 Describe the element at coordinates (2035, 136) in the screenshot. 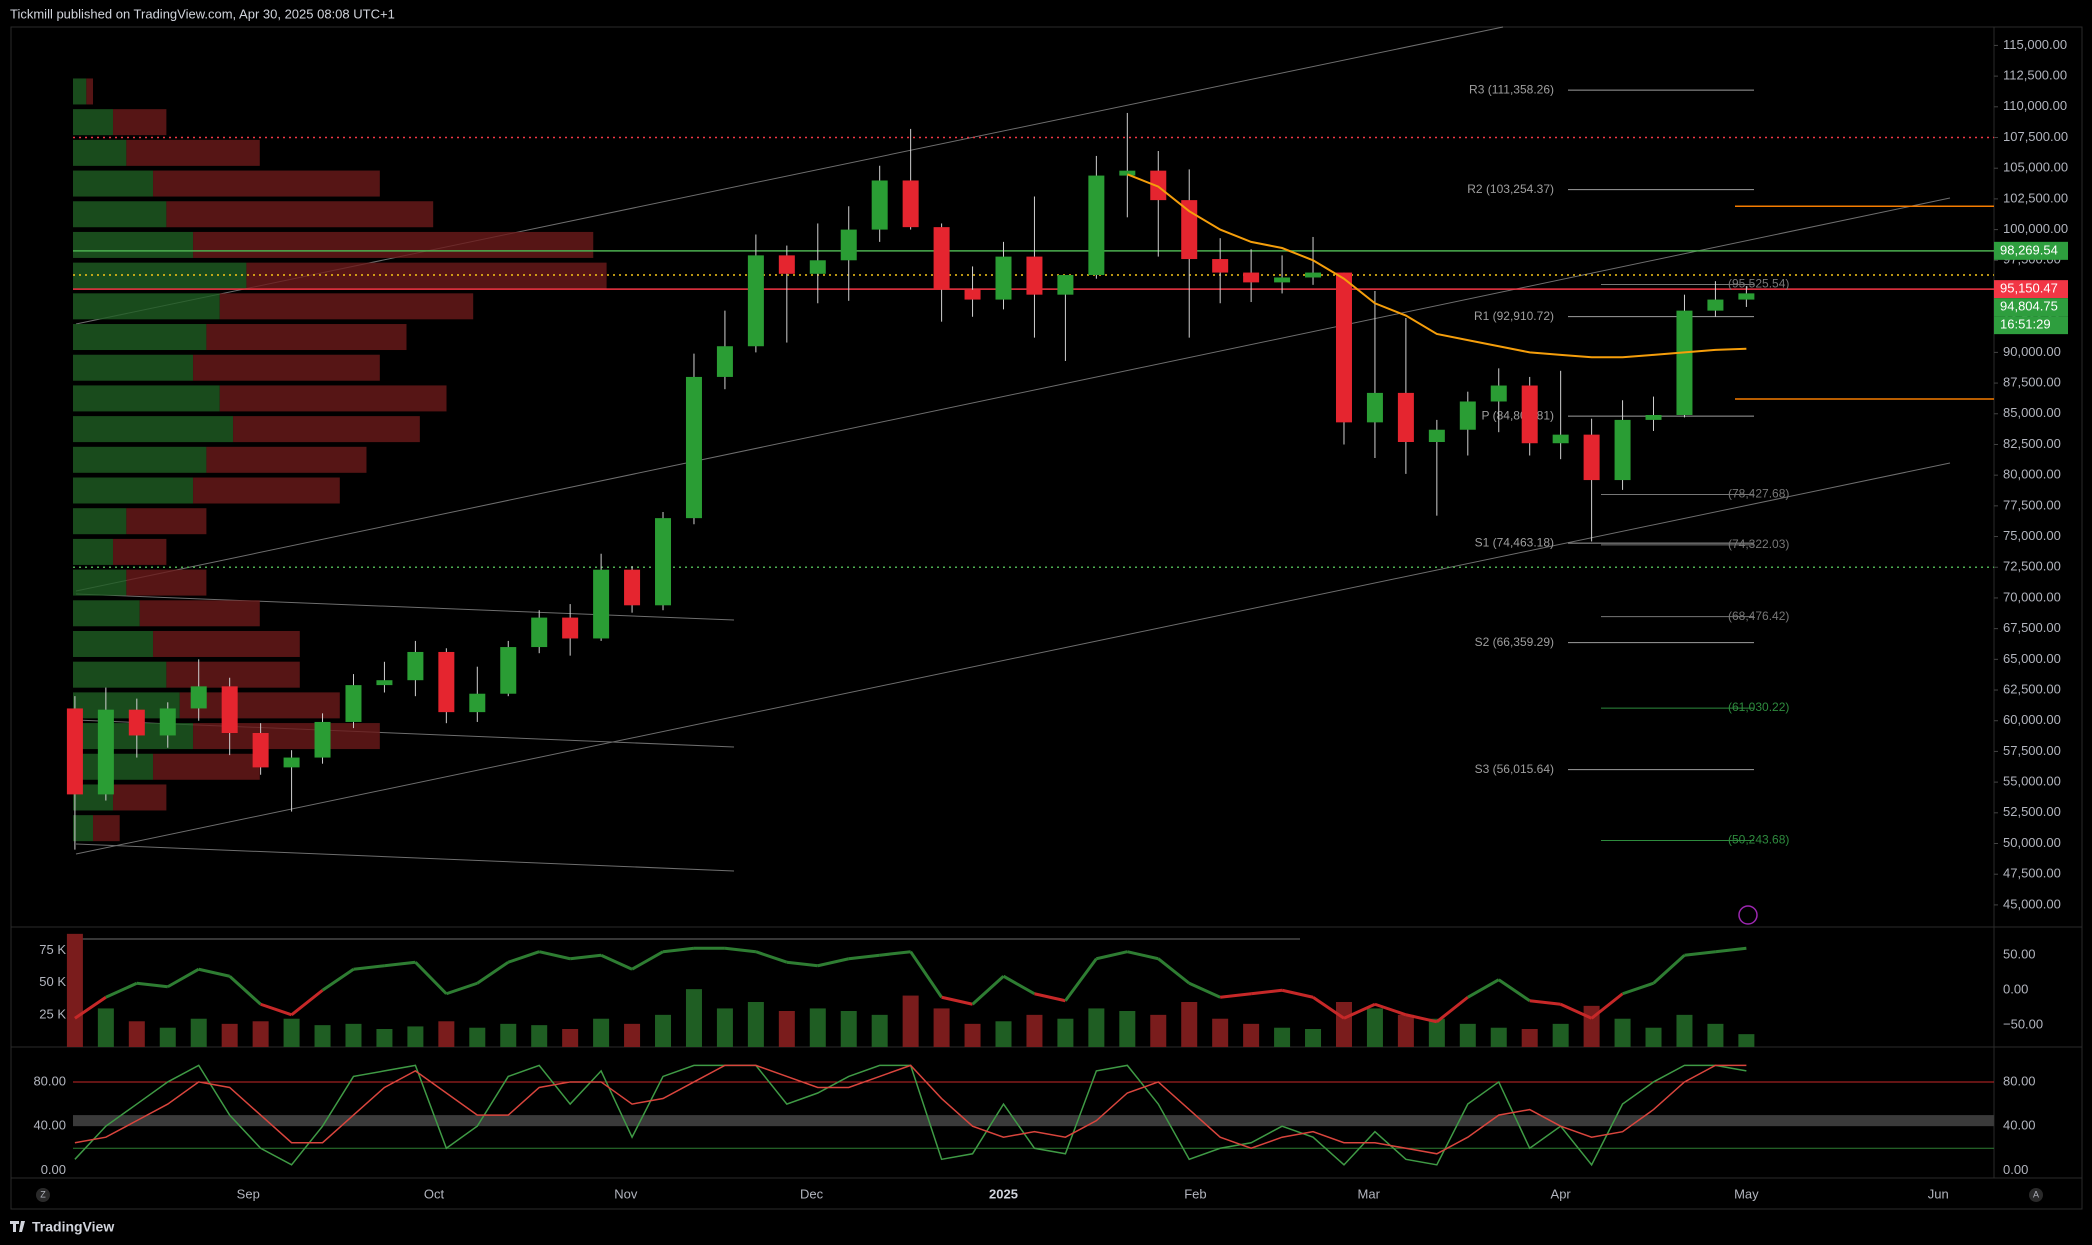

I see `y-tick-label: 107,500.00` at that location.